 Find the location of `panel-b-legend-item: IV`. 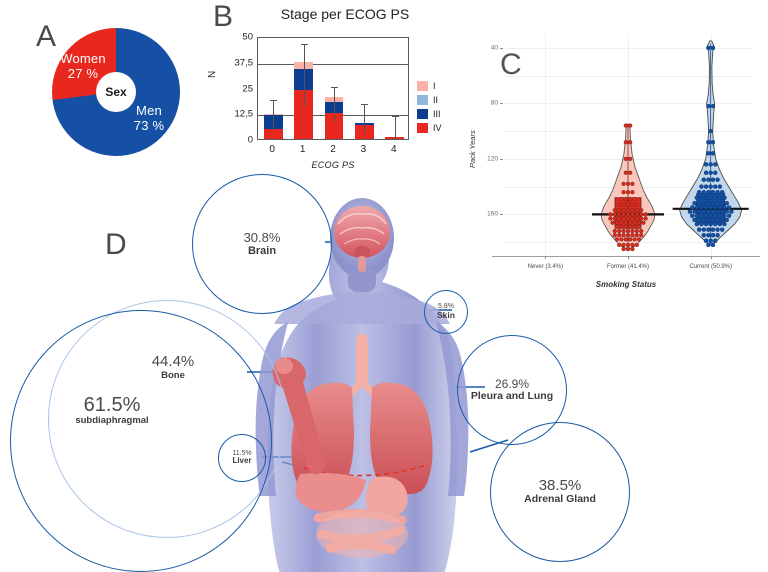

panel-b-legend-item: IV is located at coordinates (429, 128).